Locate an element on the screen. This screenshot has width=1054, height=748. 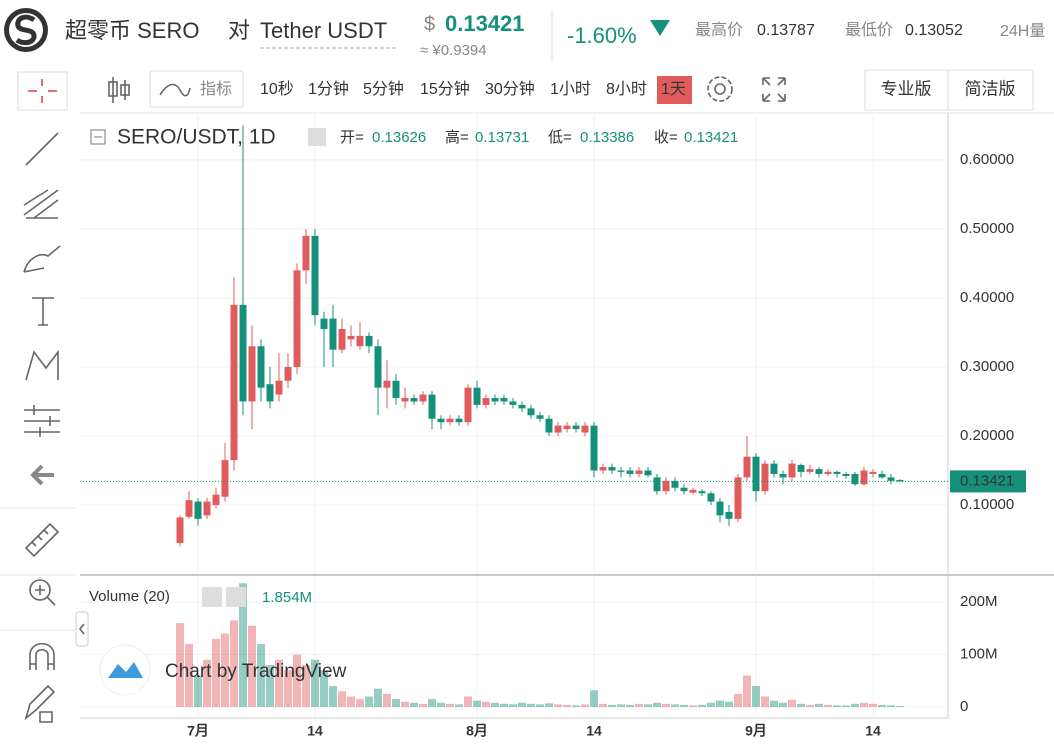
pro-label: 专业版 is located at coordinates (906, 88).